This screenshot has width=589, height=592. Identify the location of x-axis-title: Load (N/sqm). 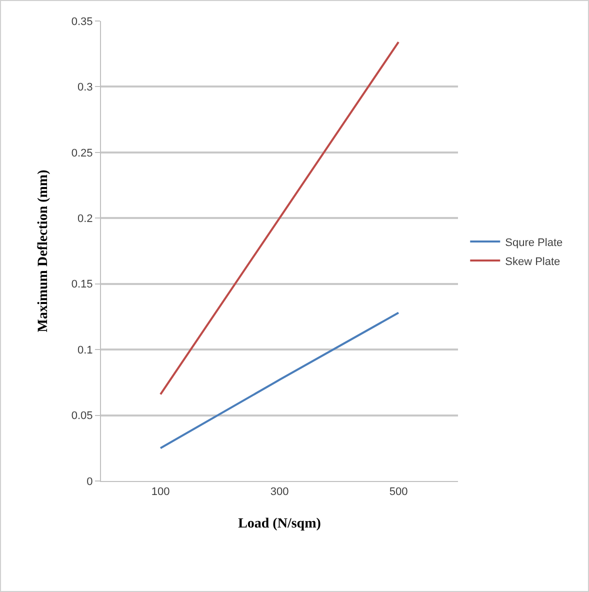
(280, 524).